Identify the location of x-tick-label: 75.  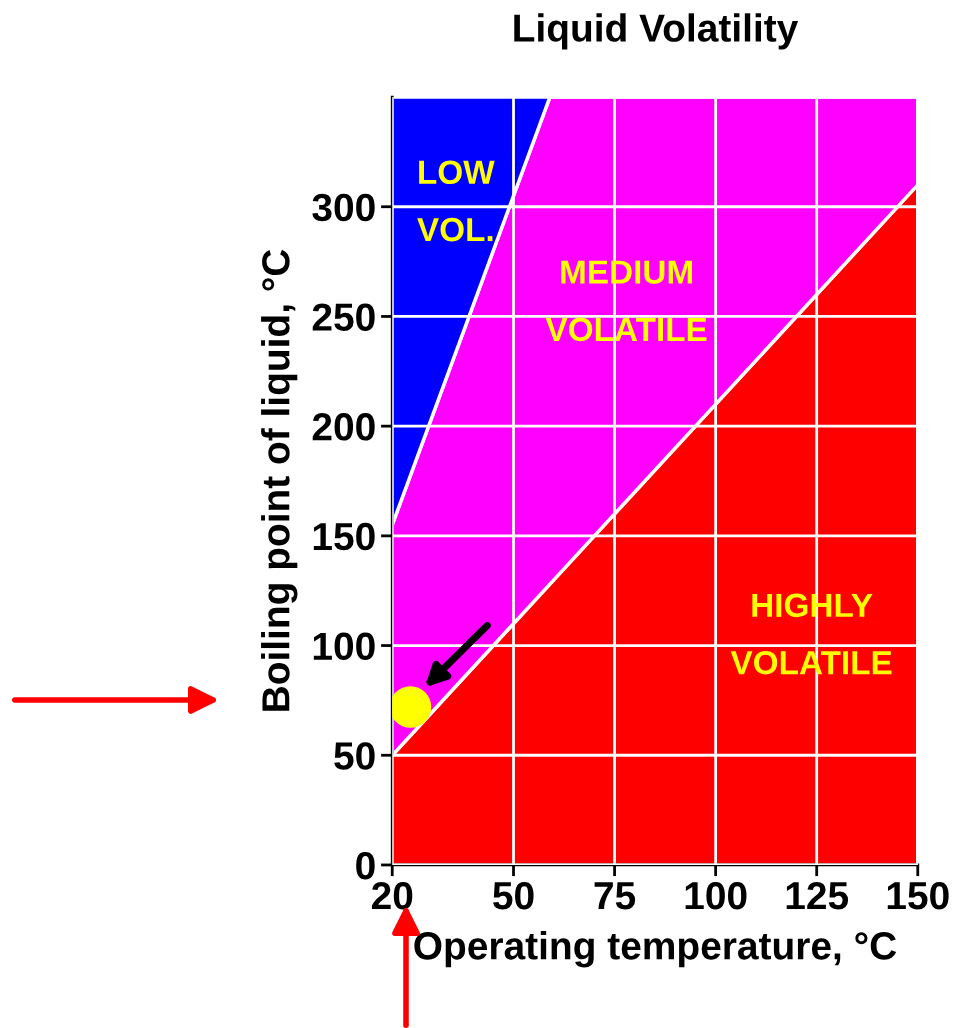
(615, 896).